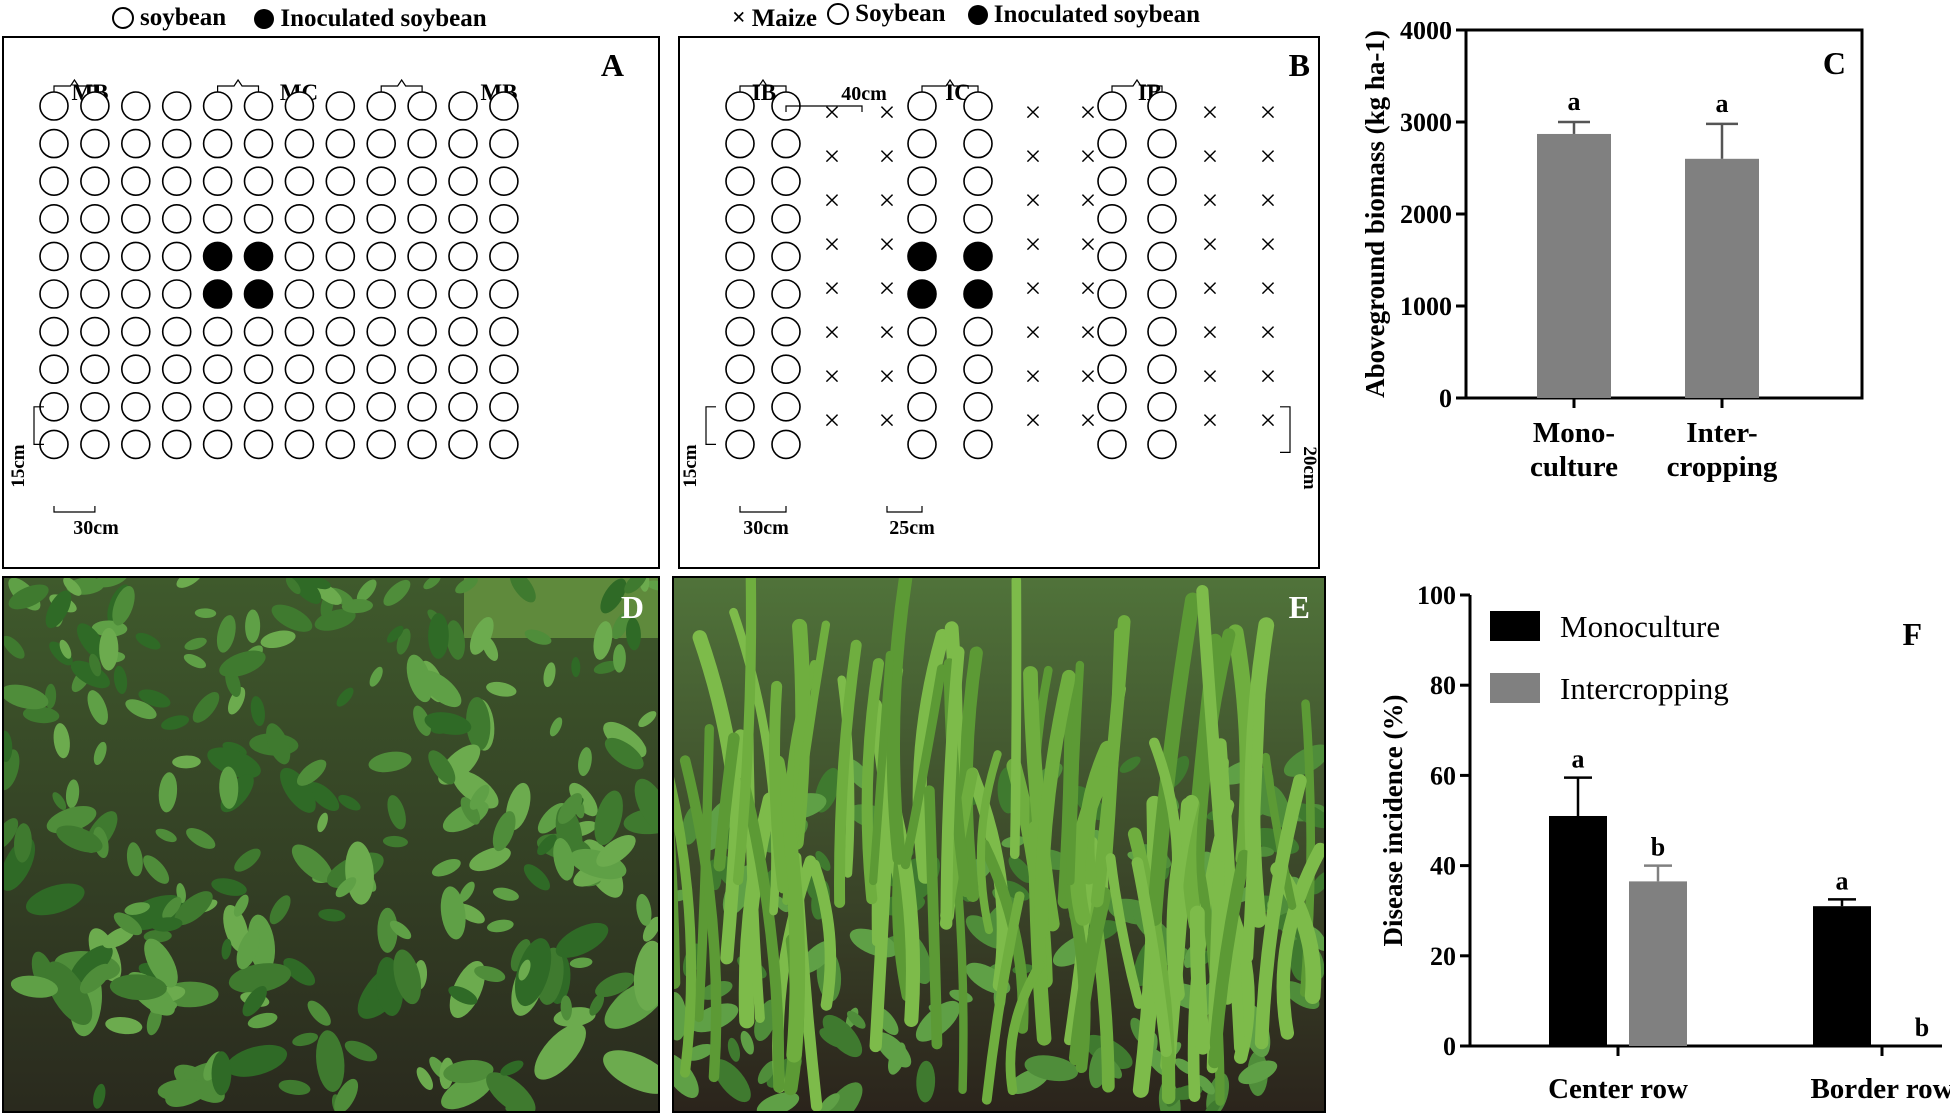  I want to click on y-tick-label: 0, so click(1449, 1046).